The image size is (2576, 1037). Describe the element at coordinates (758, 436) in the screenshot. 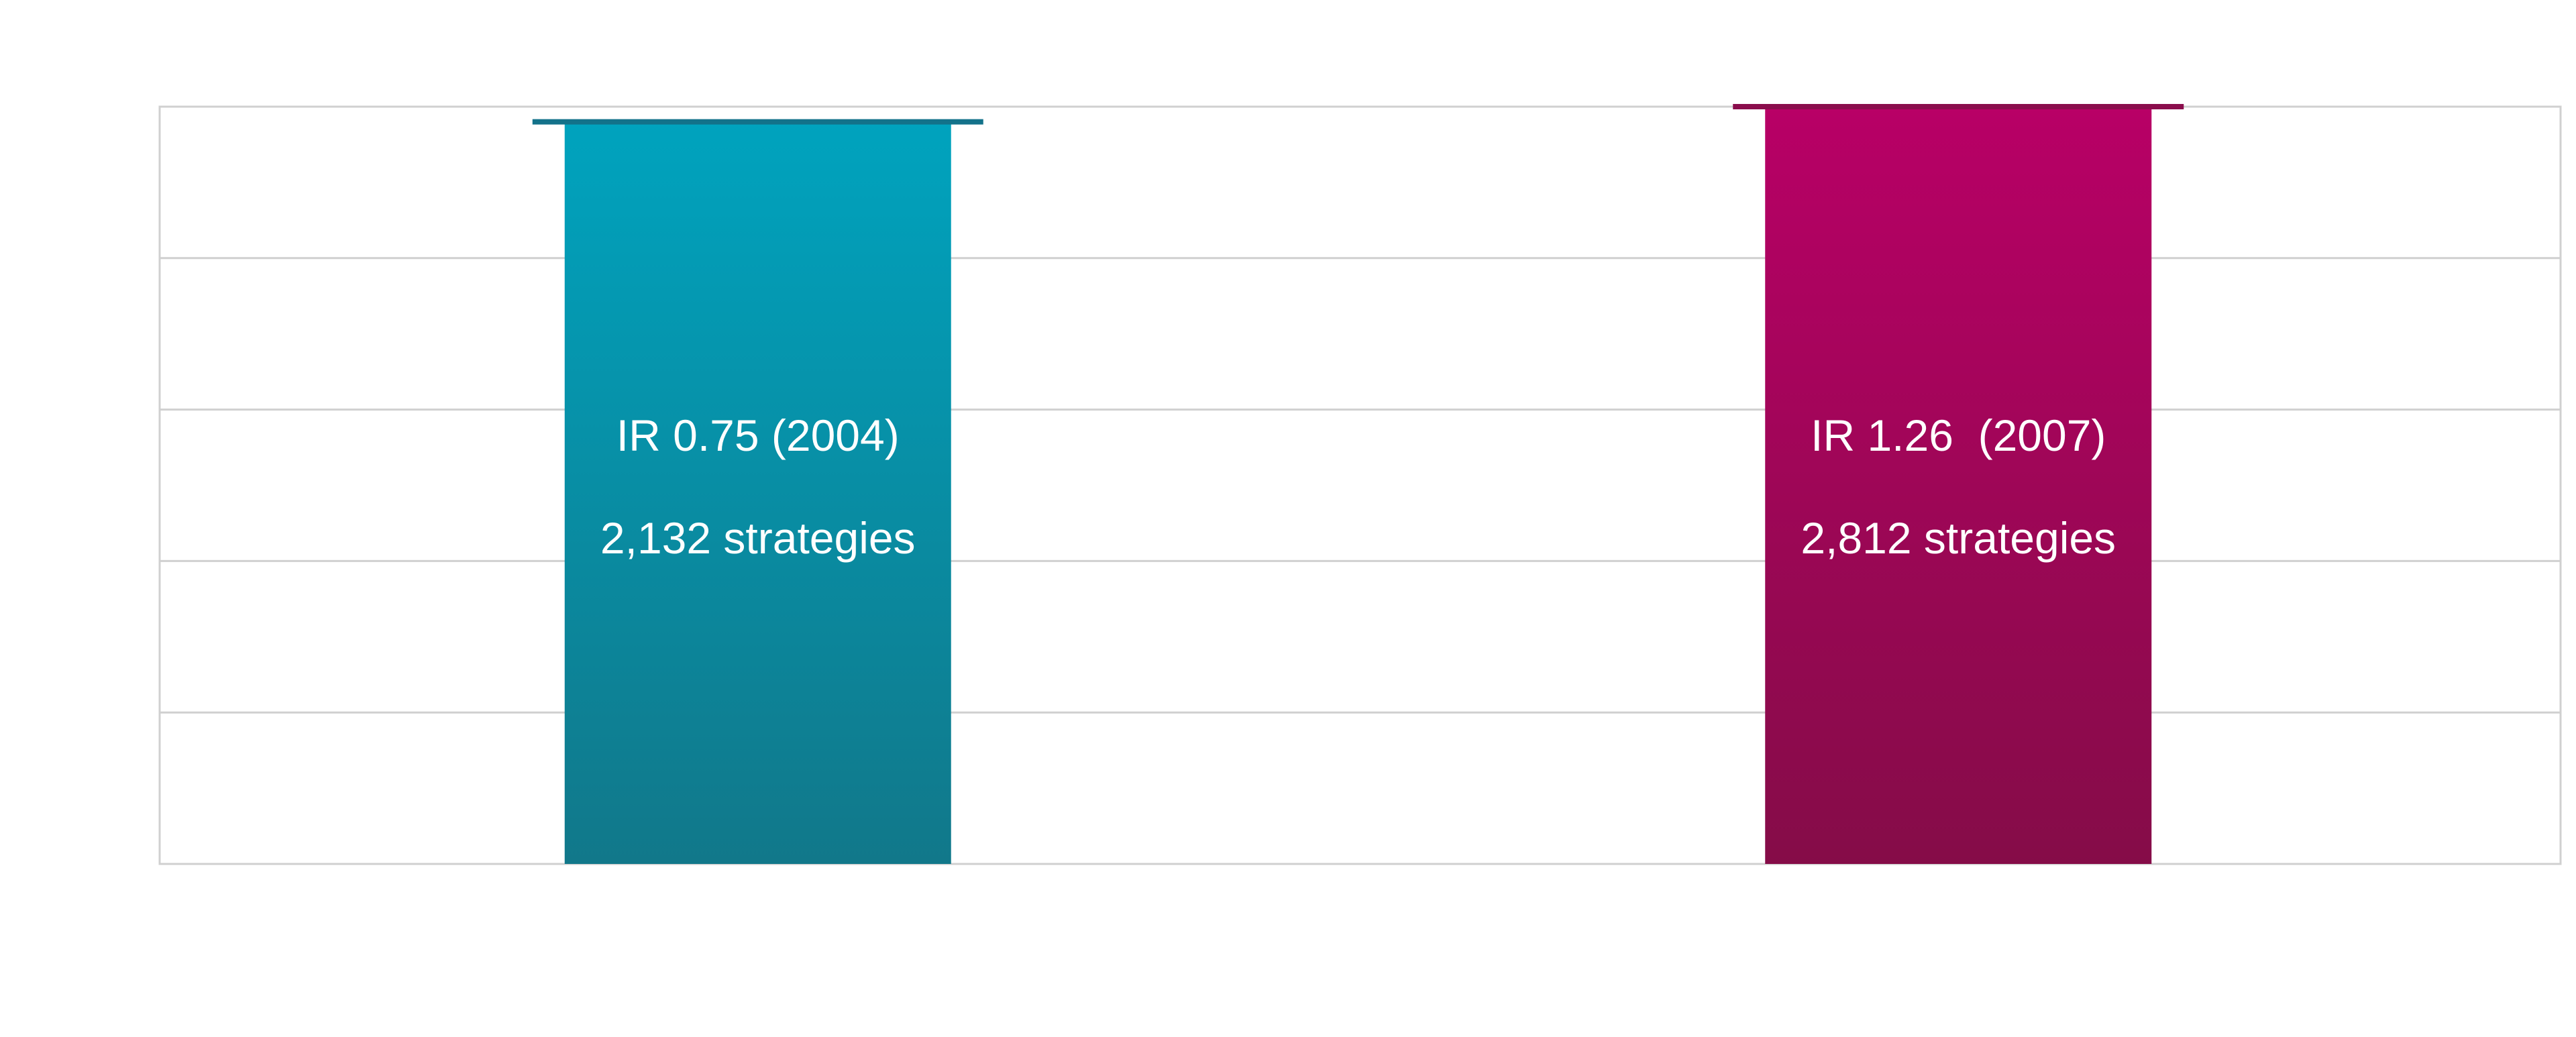

I see `bar-1-label-ir: IR 0.75 (2004)` at that location.